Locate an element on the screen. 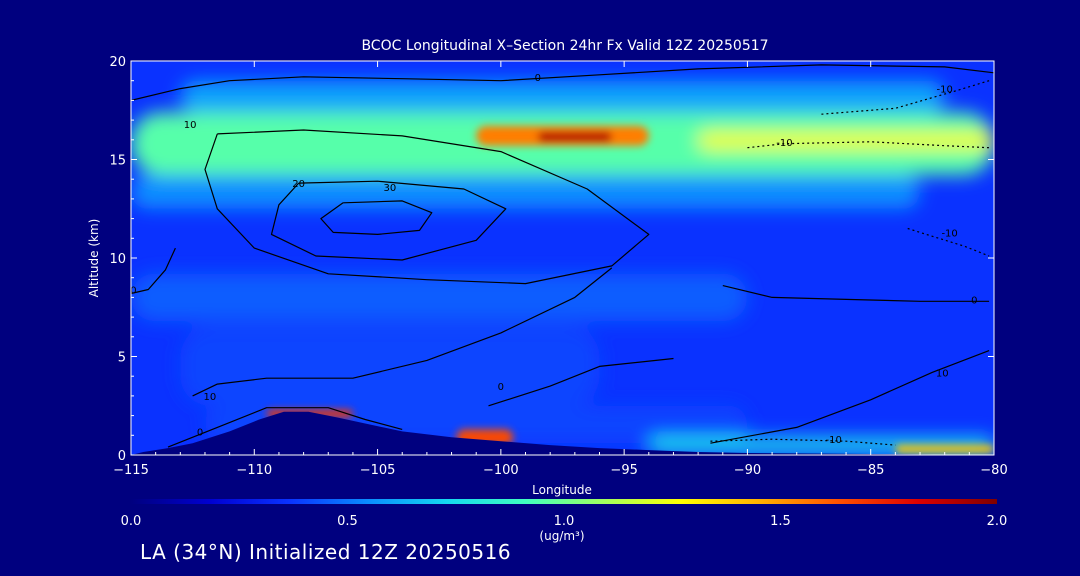 The height and width of the screenshot is (576, 1080). x-tick-label: −100 is located at coordinates (501, 470).